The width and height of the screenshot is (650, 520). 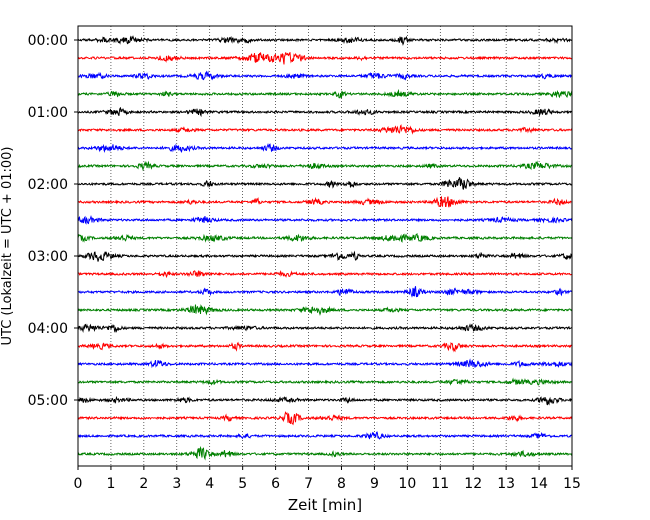 I want to click on x-tick-label: 2, so click(x=143, y=484).